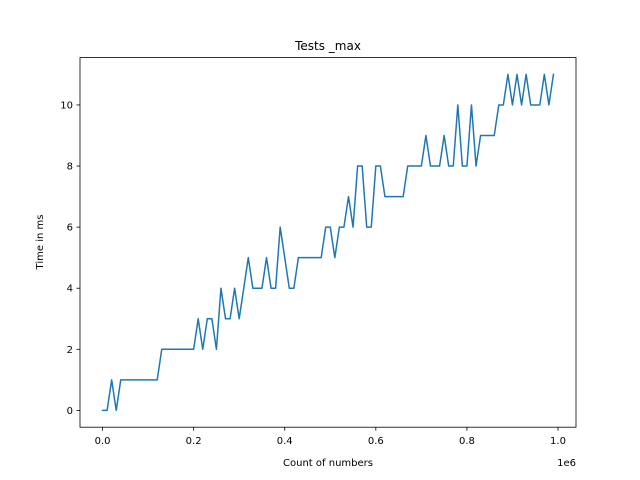 This screenshot has width=640, height=480. I want to click on y-tick-label: 10, so click(66, 105).